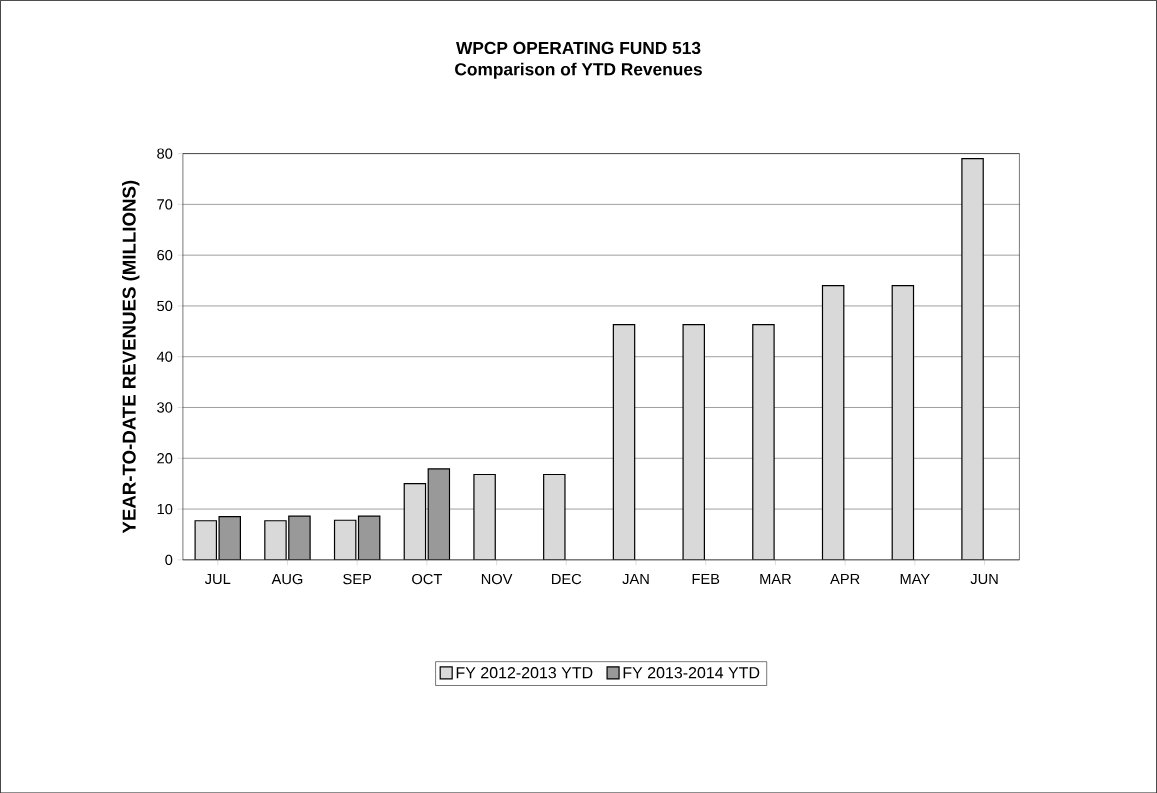  What do you see at coordinates (165, 407) in the screenshot?
I see `y-tick-label: 30` at bounding box center [165, 407].